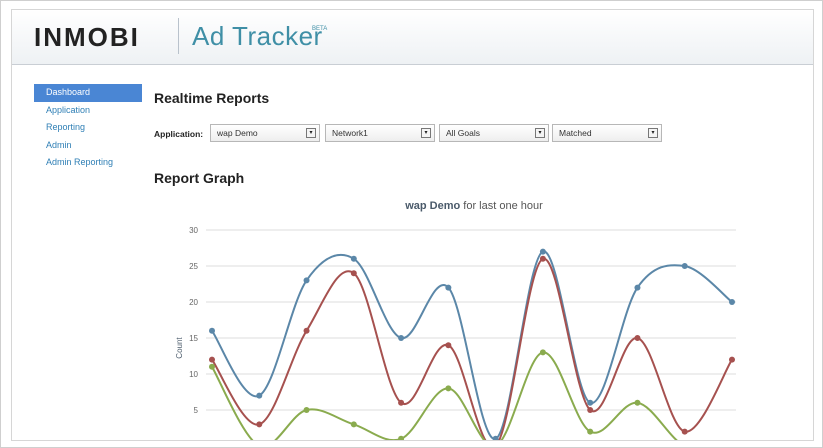  Describe the element at coordinates (179, 134) in the screenshot. I see `application-label: Application:` at that location.